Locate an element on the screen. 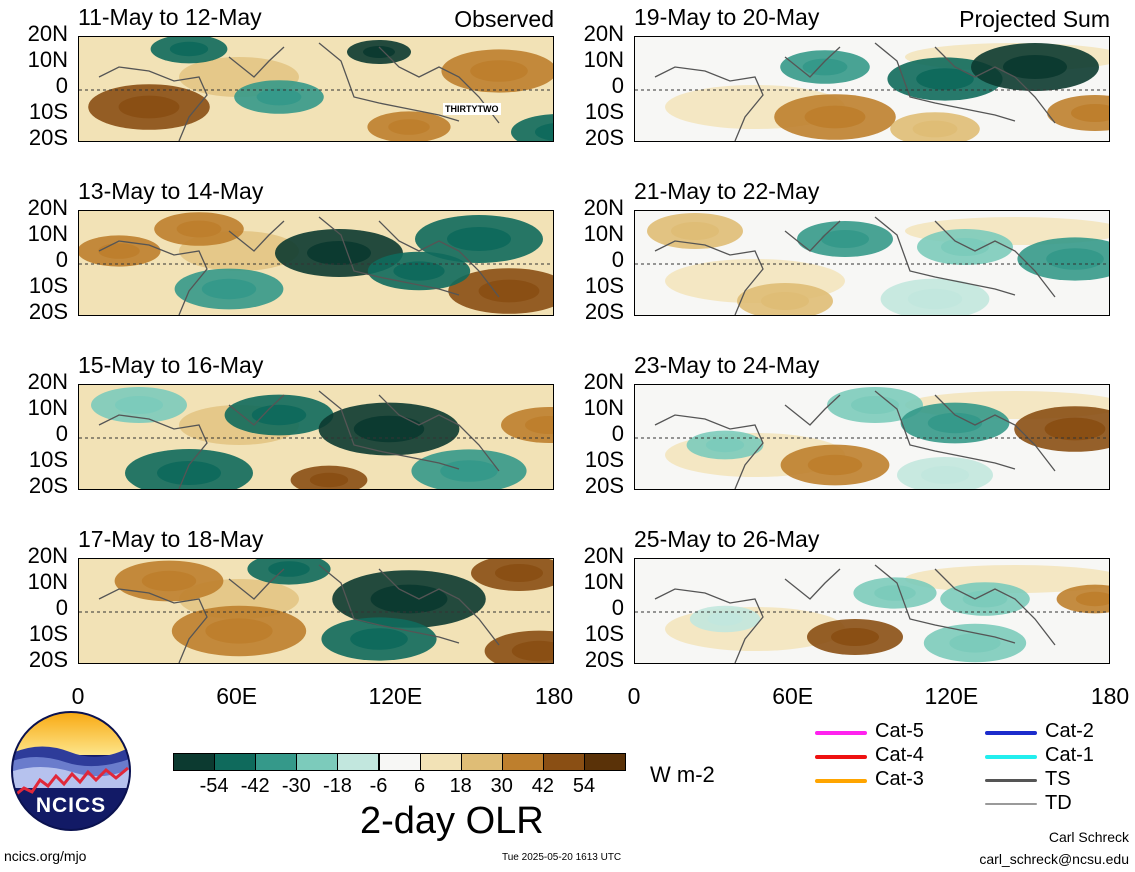 The image size is (1135, 872). map-field: THIRTYTWO is located at coordinates (316, 89).